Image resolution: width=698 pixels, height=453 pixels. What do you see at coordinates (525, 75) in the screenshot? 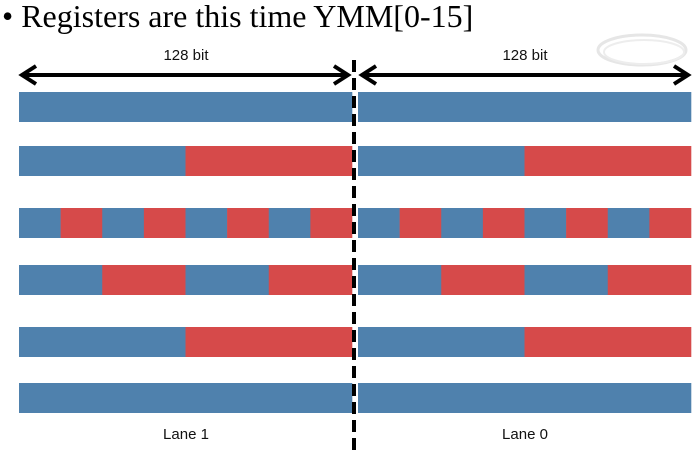
I see `width-arrow-right` at bounding box center [525, 75].